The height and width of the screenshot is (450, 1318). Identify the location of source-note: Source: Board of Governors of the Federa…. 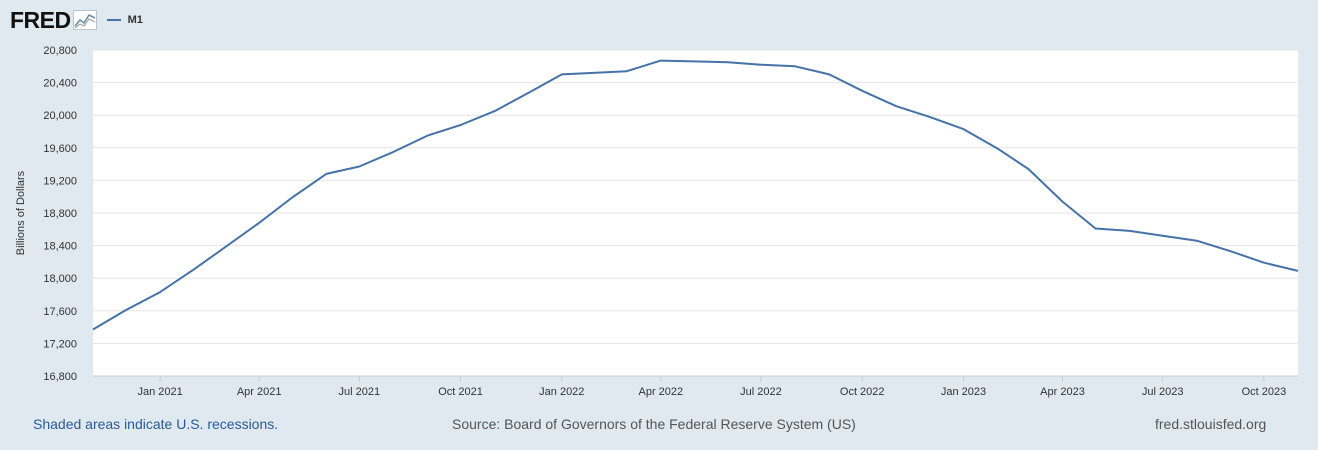
(654, 424).